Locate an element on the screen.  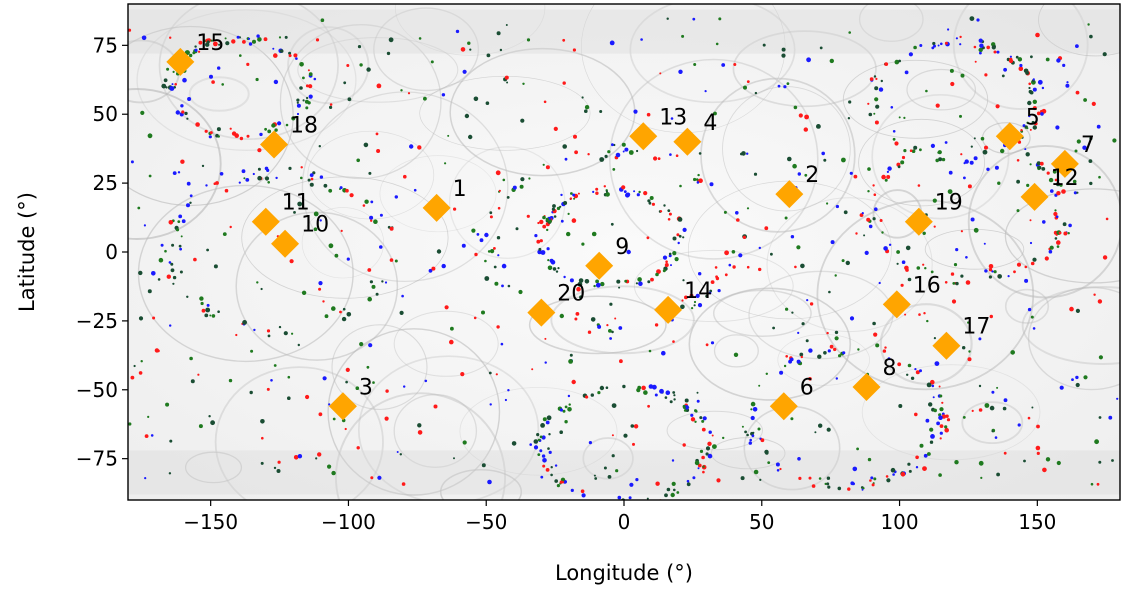
y-axis-label: Latitude (°) is located at coordinates (27, 252).